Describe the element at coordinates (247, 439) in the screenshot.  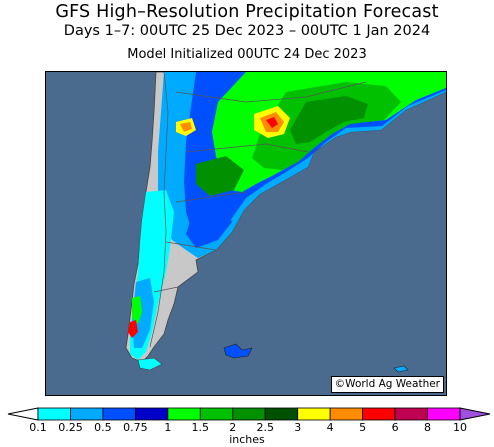
I see `scale-units: inches` at that location.